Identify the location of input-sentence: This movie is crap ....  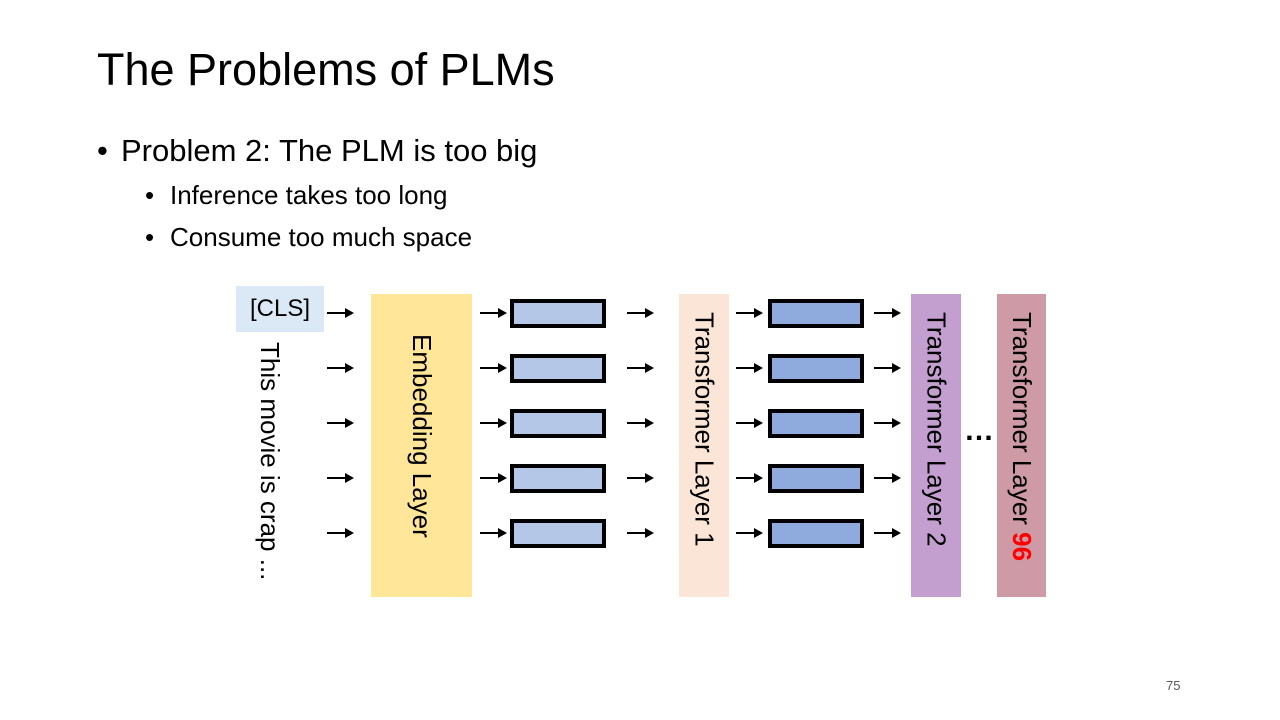
(270, 461).